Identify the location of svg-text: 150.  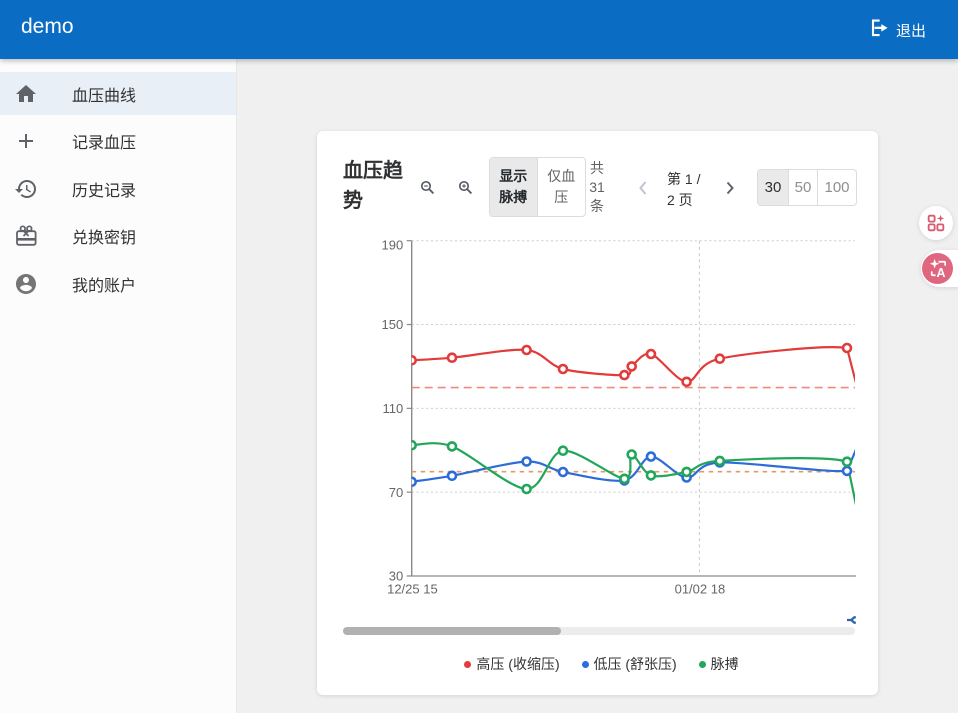
(392, 324).